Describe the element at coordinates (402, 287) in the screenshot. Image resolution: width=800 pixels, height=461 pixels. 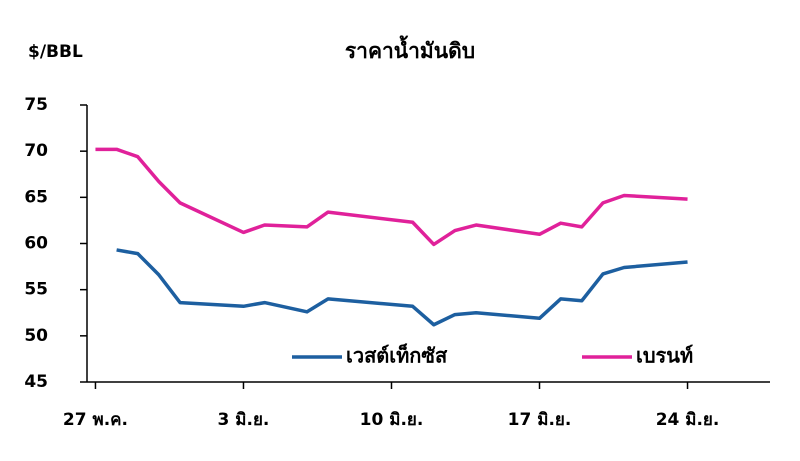
I see `series-line` at that location.